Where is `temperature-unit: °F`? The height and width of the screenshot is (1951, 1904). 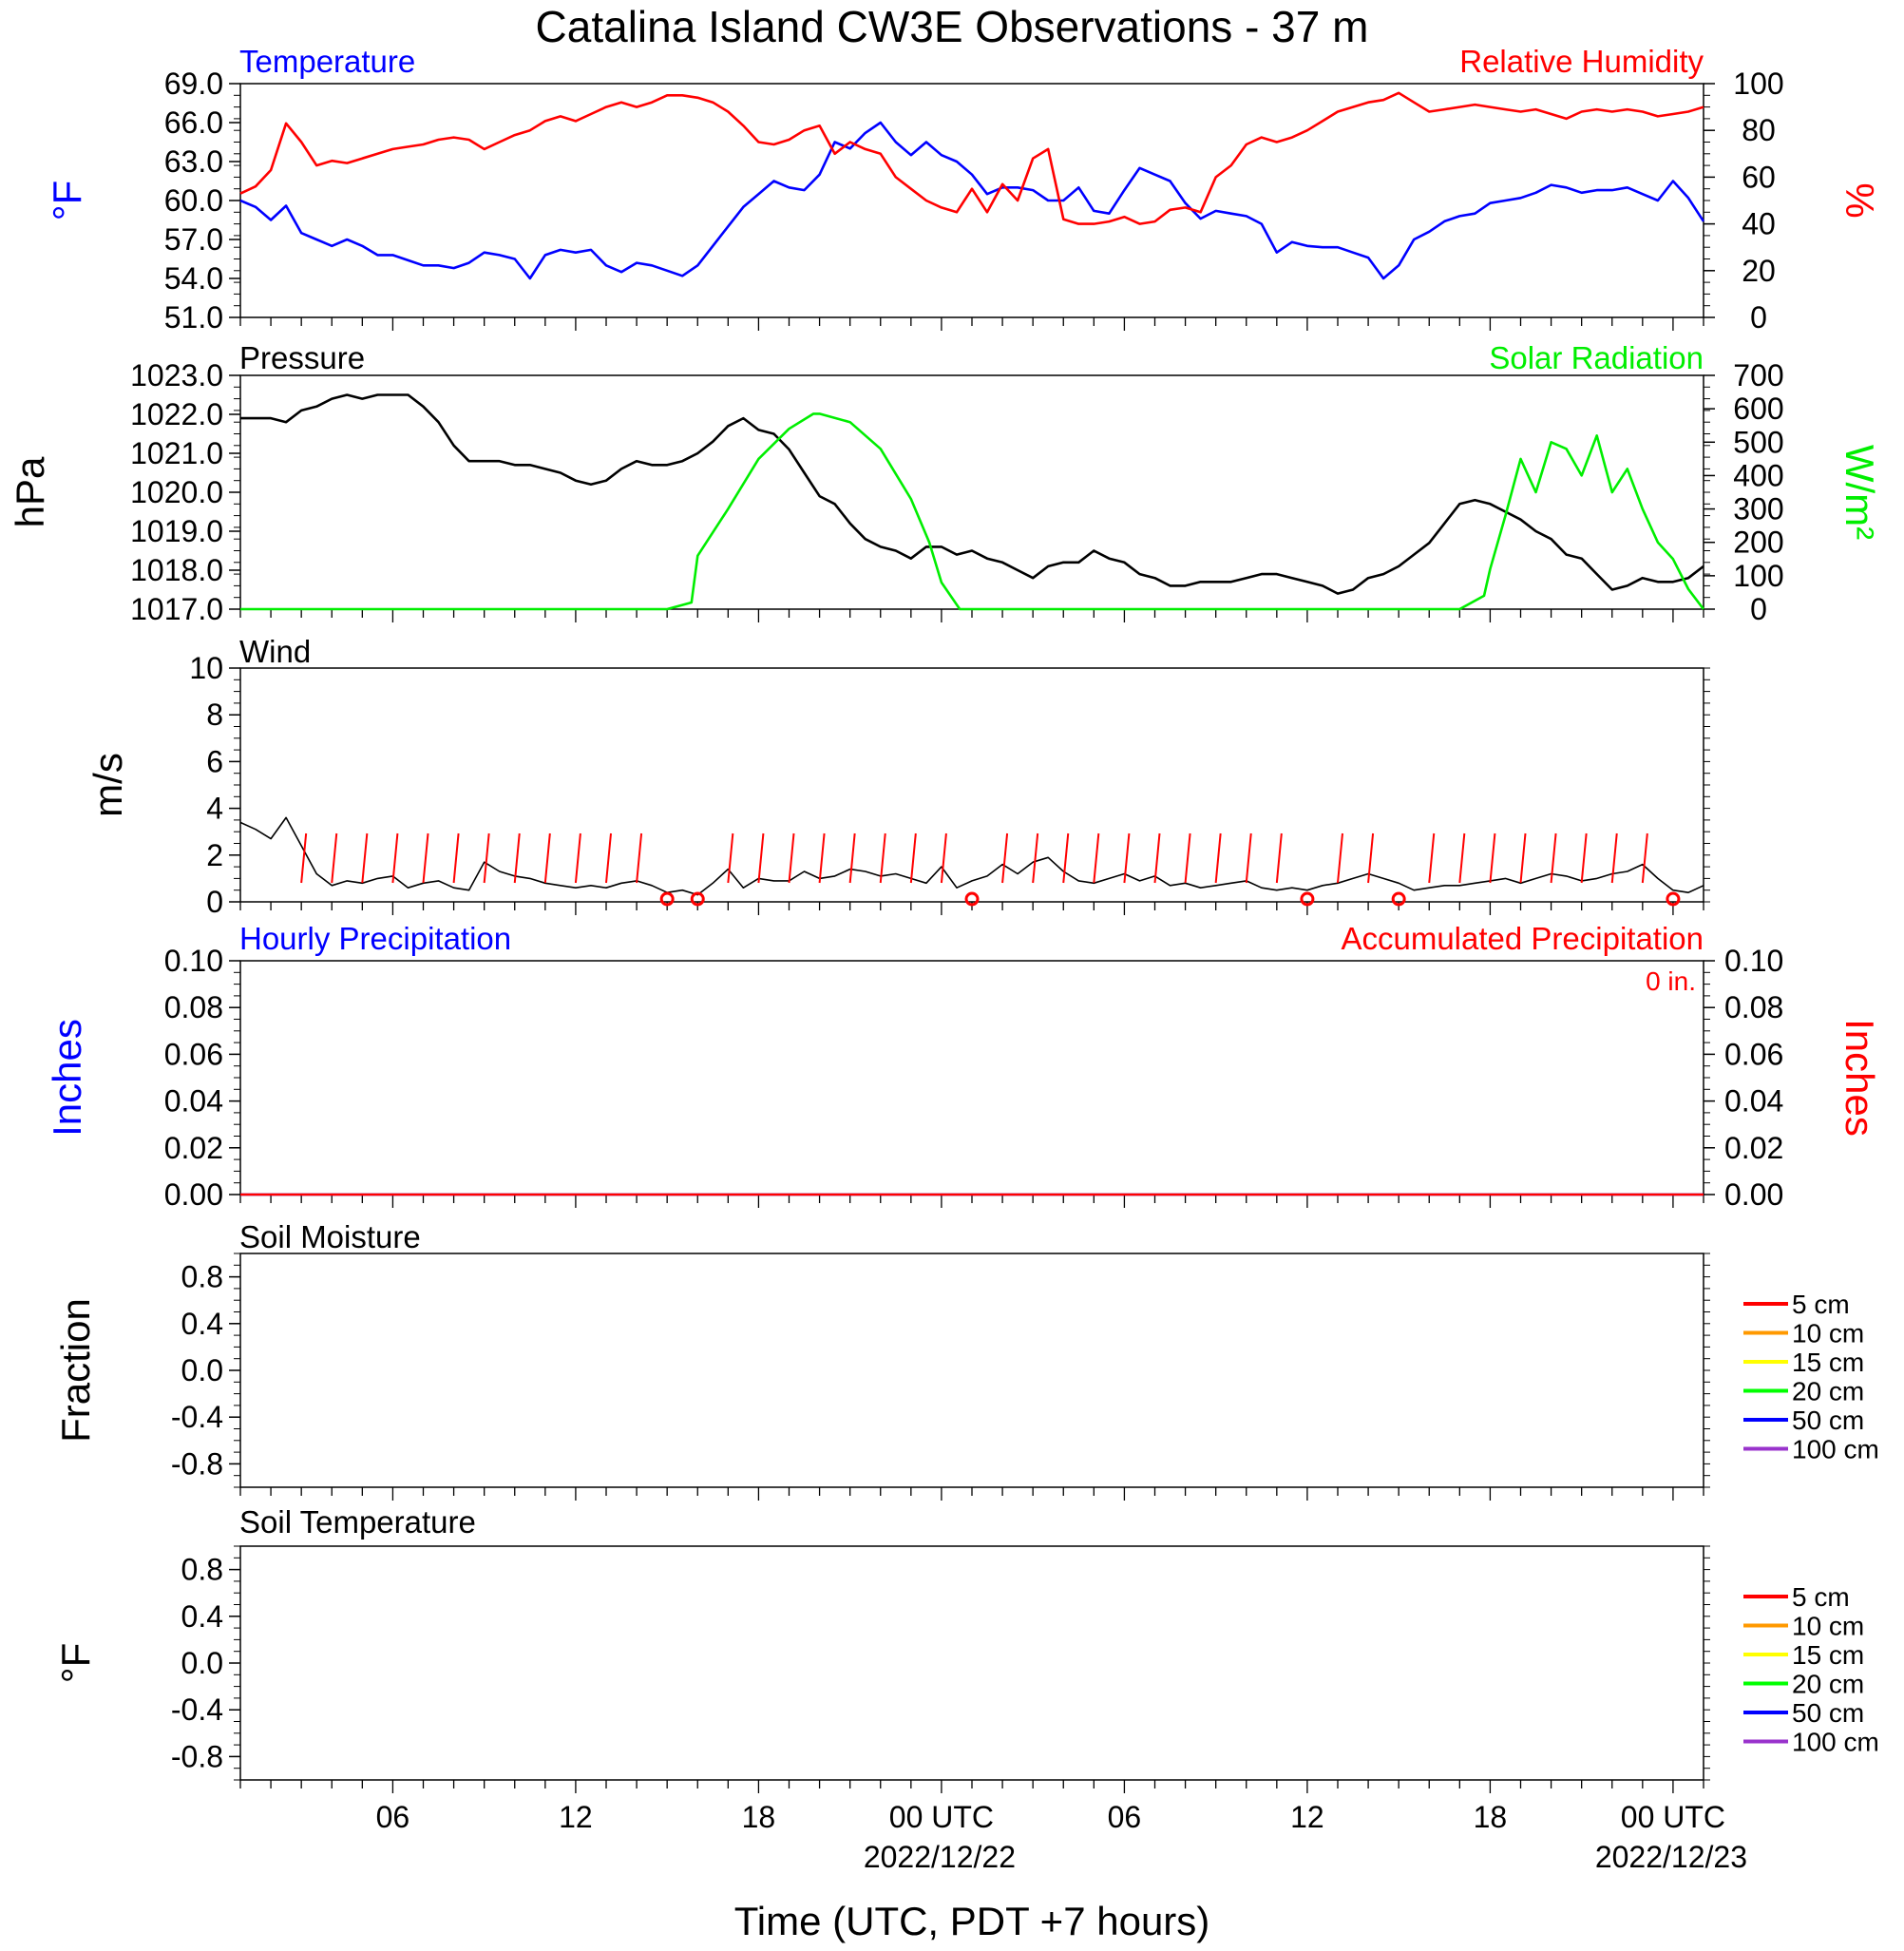
temperature-unit: °F is located at coordinates (67, 201).